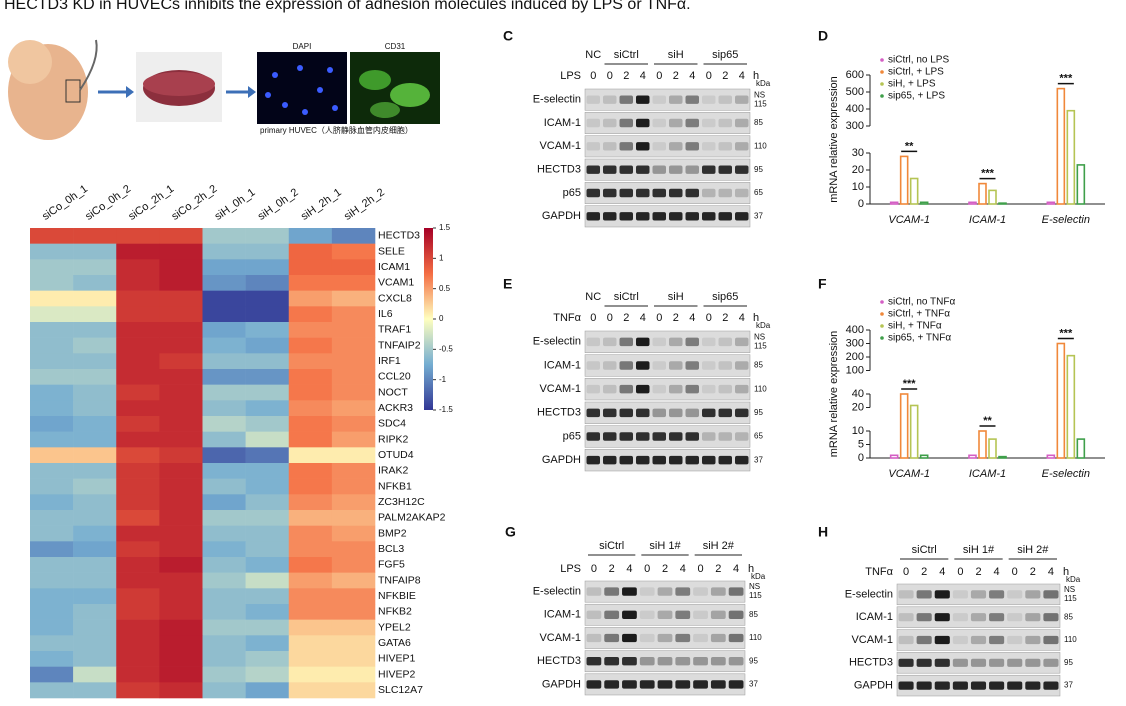  Describe the element at coordinates (395, 408) in the screenshot. I see `row-label: ACKR3` at that location.